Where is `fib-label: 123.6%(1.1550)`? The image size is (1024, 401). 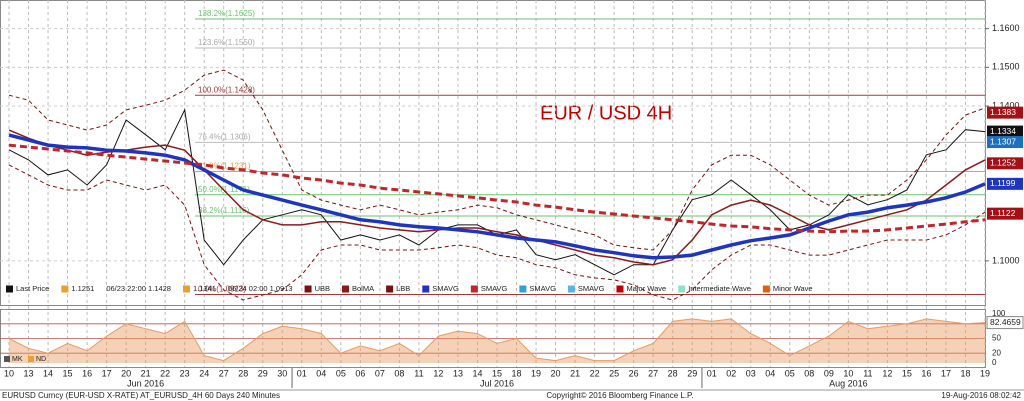 fib-label: 123.6%(1.1550) is located at coordinates (226, 42).